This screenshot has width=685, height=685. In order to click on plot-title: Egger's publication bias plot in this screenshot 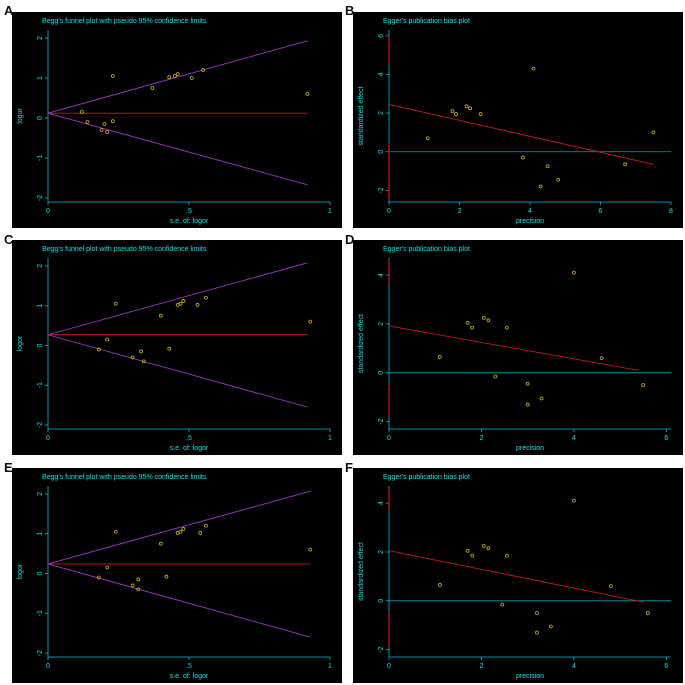, I will do `click(426, 21)`.